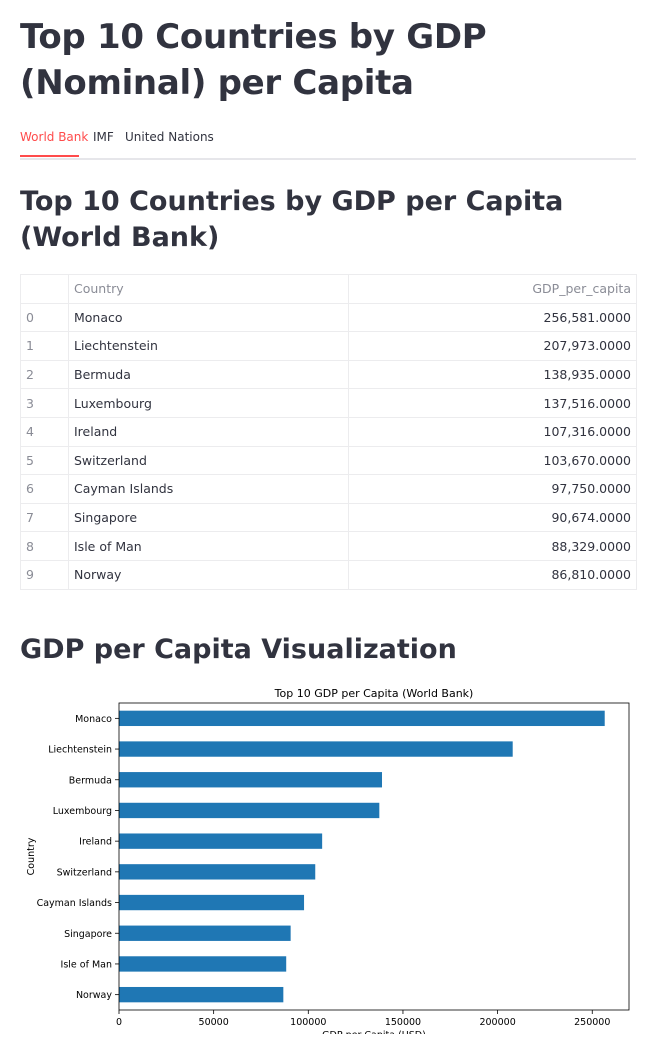 The width and height of the screenshot is (668, 1056). Describe the element at coordinates (203, 964) in the screenshot. I see `bar-isle-of-man` at that location.